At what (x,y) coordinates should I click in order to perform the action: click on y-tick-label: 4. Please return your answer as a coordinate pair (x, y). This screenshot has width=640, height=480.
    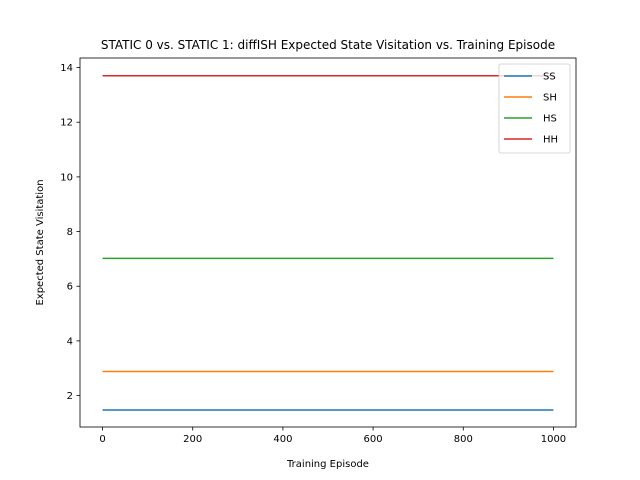
    Looking at the image, I should click on (70, 341).